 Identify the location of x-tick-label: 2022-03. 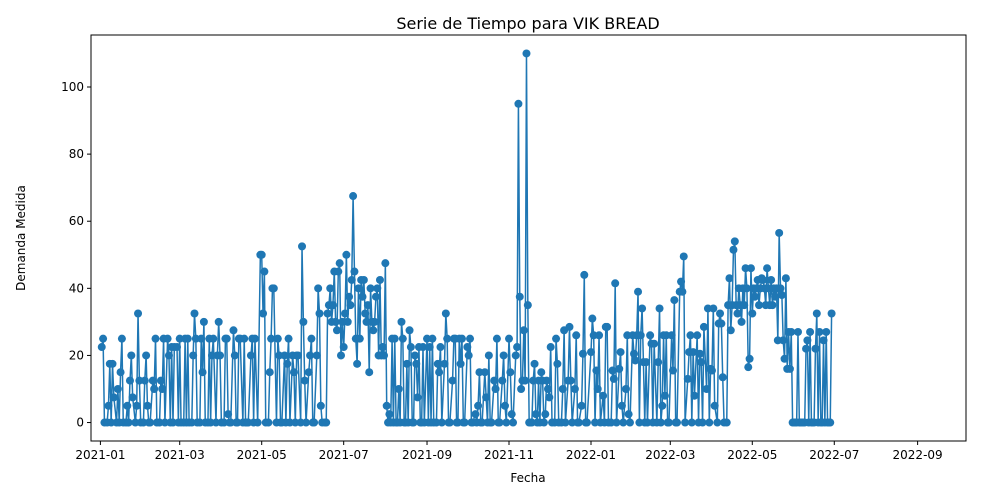
(670, 455).